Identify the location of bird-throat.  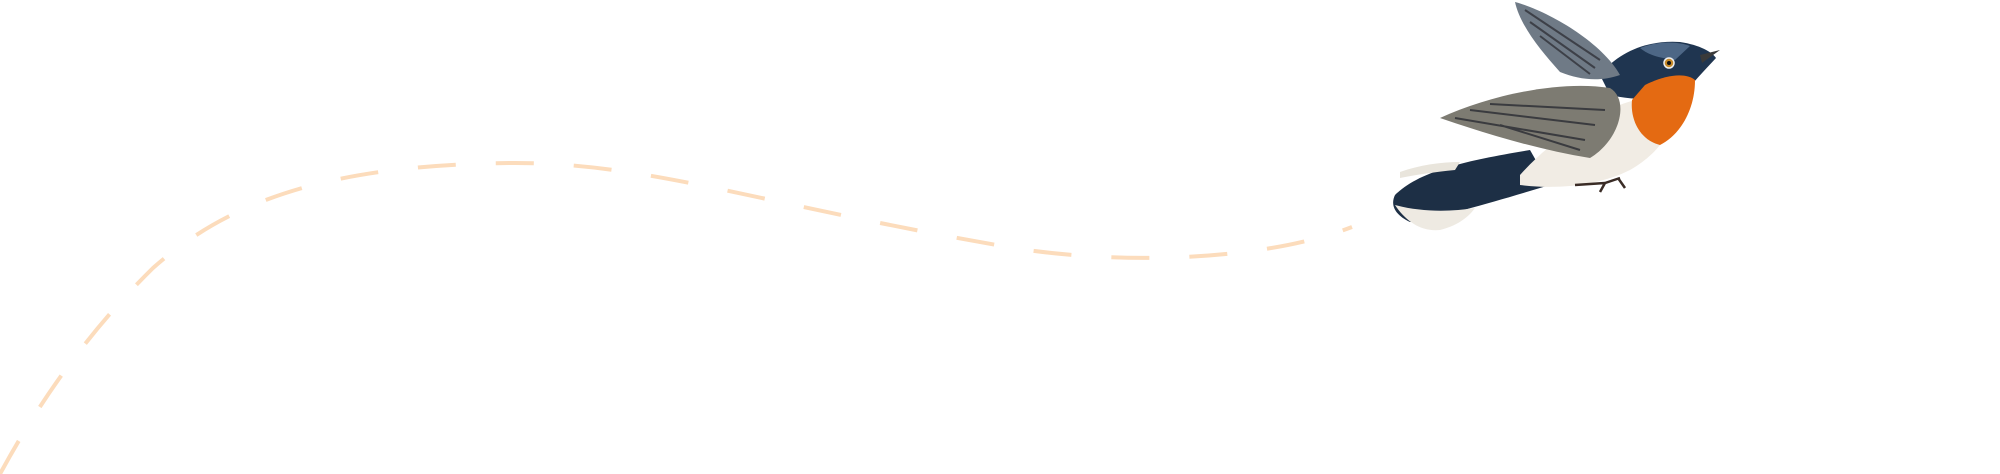
(1663, 110).